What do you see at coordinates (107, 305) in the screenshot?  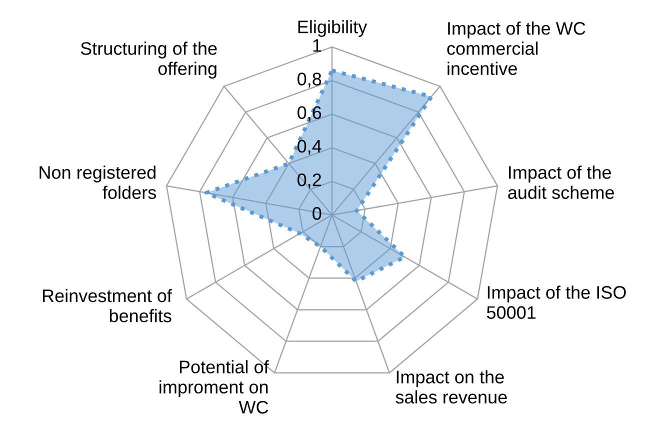 I see `spoke-label: Reinvestment of benefits` at bounding box center [107, 305].